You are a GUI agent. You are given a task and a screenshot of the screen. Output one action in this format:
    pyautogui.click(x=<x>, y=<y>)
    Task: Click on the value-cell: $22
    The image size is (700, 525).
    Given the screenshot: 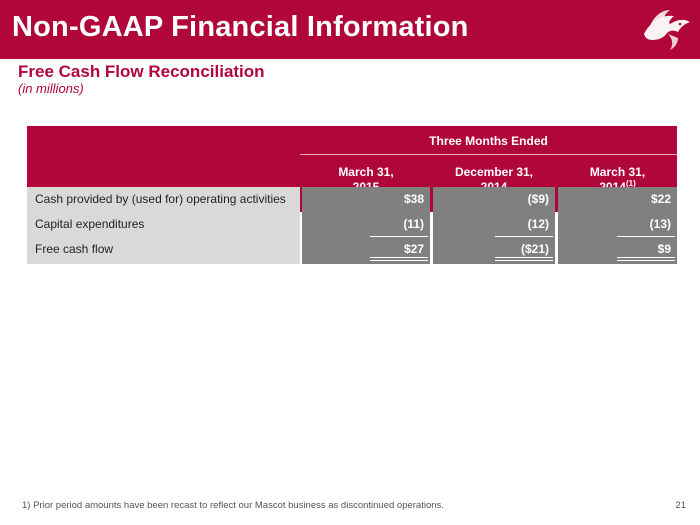 What is the action you would take?
    pyautogui.click(x=617, y=199)
    